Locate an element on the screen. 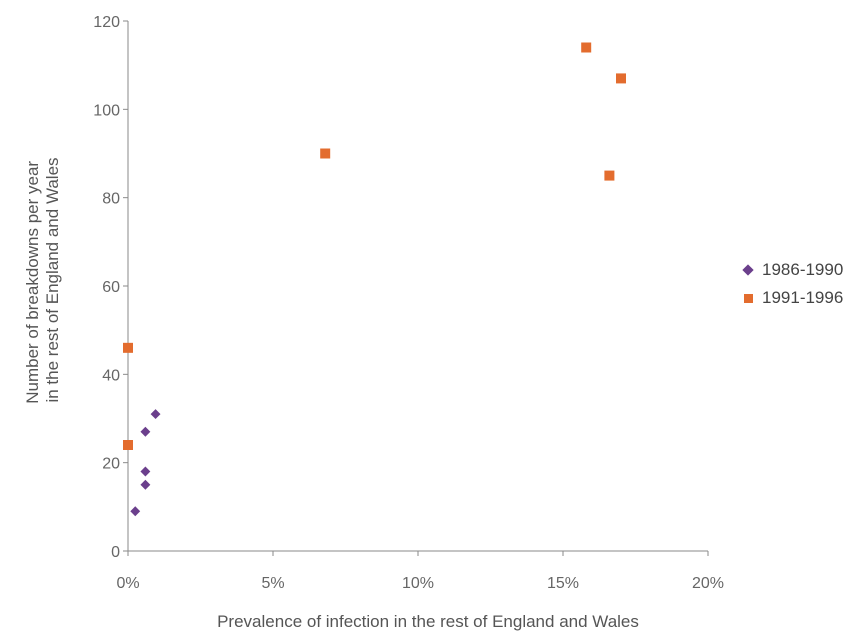 This screenshot has width=866, height=633. y-tick-label: 20 is located at coordinates (111, 464).